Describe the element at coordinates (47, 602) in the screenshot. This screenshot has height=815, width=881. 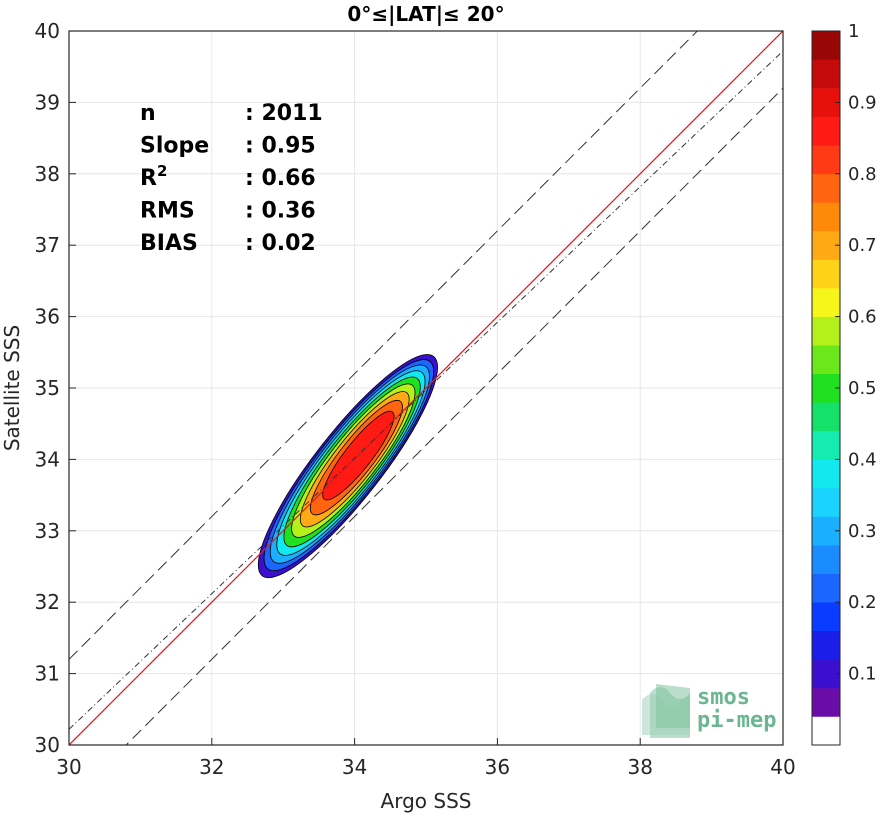
I see `y-tick-label: 32` at that location.